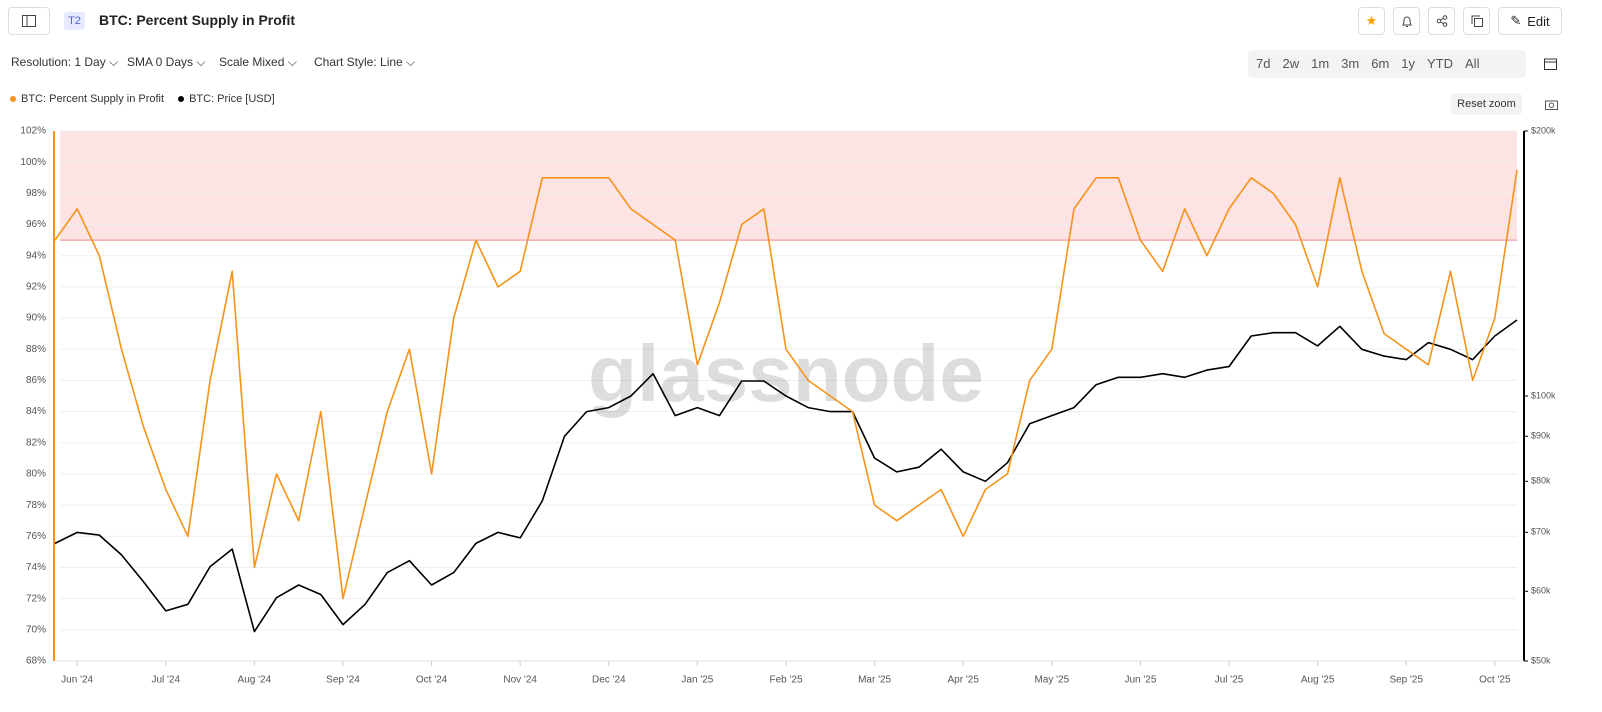 The image size is (1602, 712). Describe the element at coordinates (1541, 481) in the screenshot. I see `y2-tick-label: $80k` at that location.